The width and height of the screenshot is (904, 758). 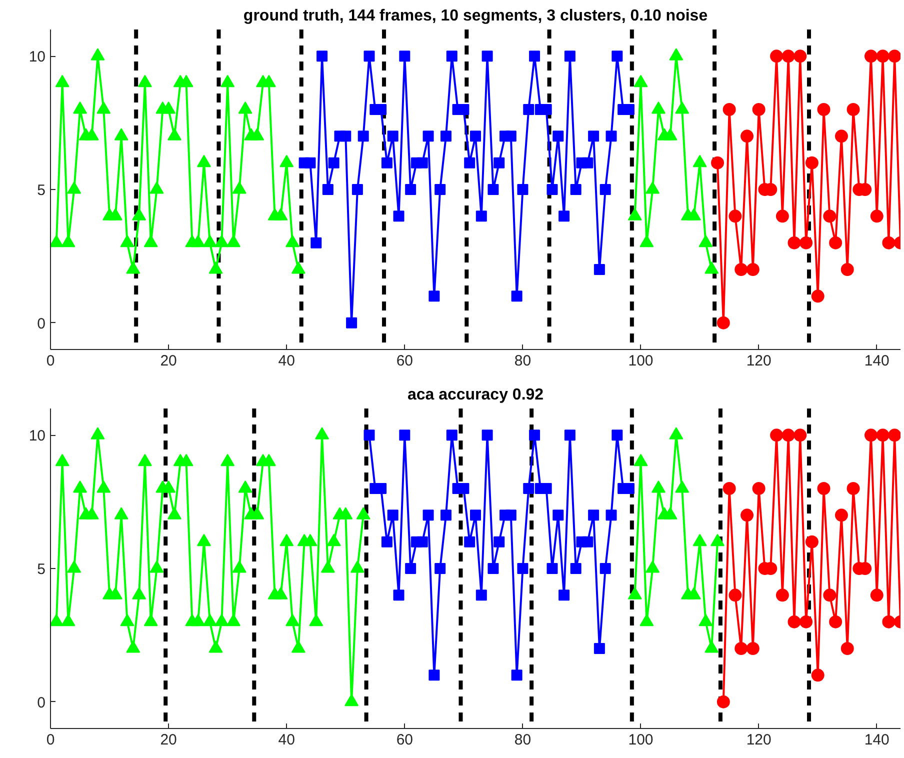 What do you see at coordinates (168, 361) in the screenshot?
I see `x-tick-label: 20` at bounding box center [168, 361].